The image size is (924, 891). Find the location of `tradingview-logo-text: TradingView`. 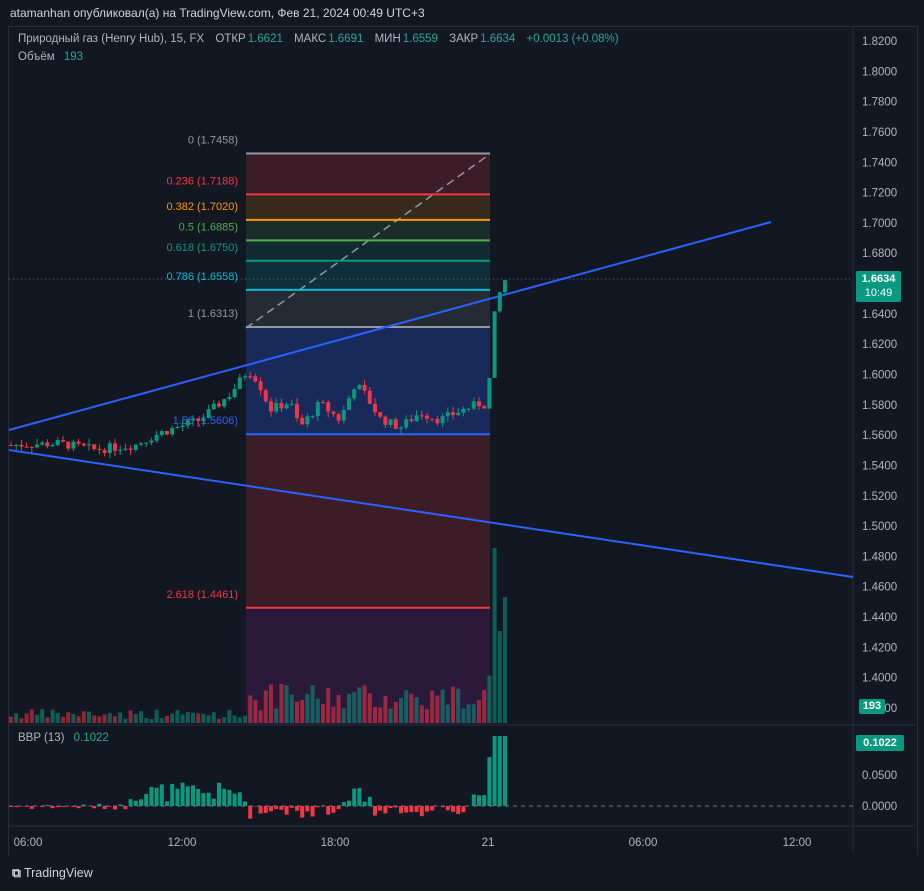

tradingview-logo-text: TradingView is located at coordinates (58, 873).